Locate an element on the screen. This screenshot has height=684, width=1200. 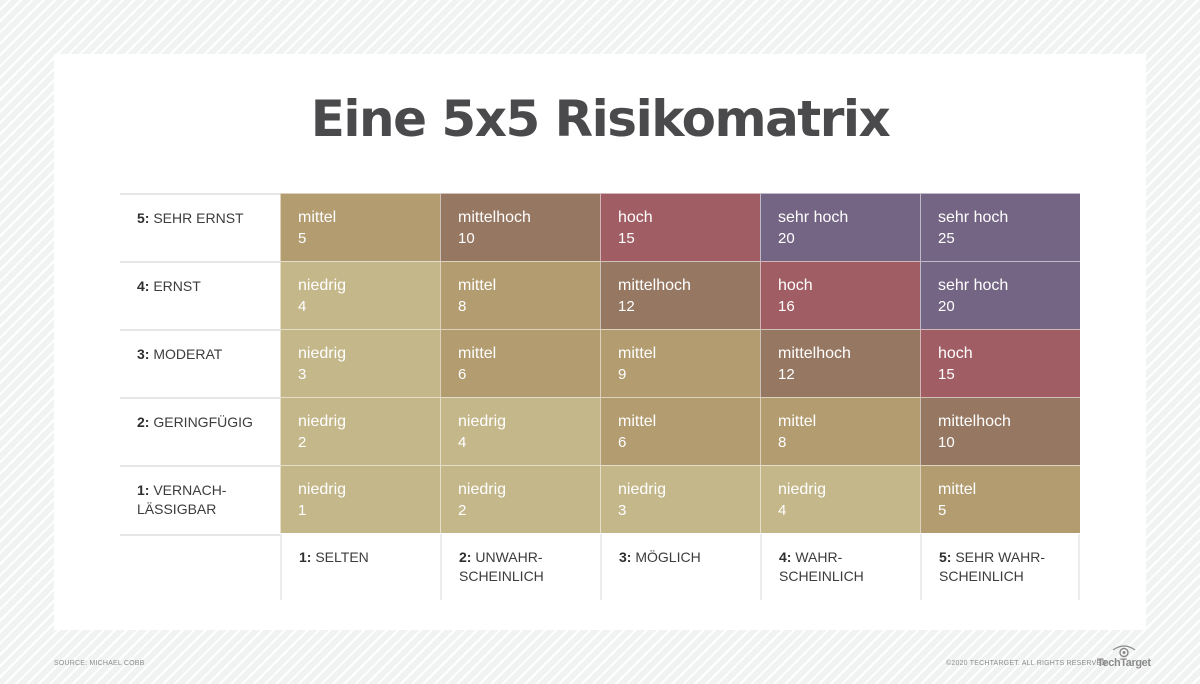
column-label-text: MÖGLICH is located at coordinates (668, 557).